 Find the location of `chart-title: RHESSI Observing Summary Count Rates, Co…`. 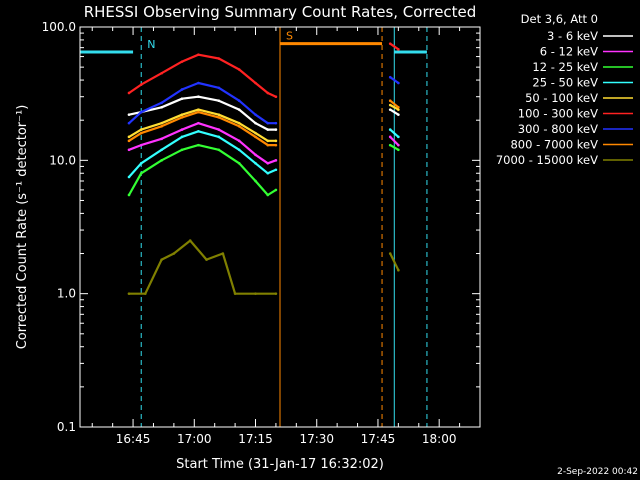

chart-title: RHESSI Observing Summary Count Rates, Co… is located at coordinates (280, 12).